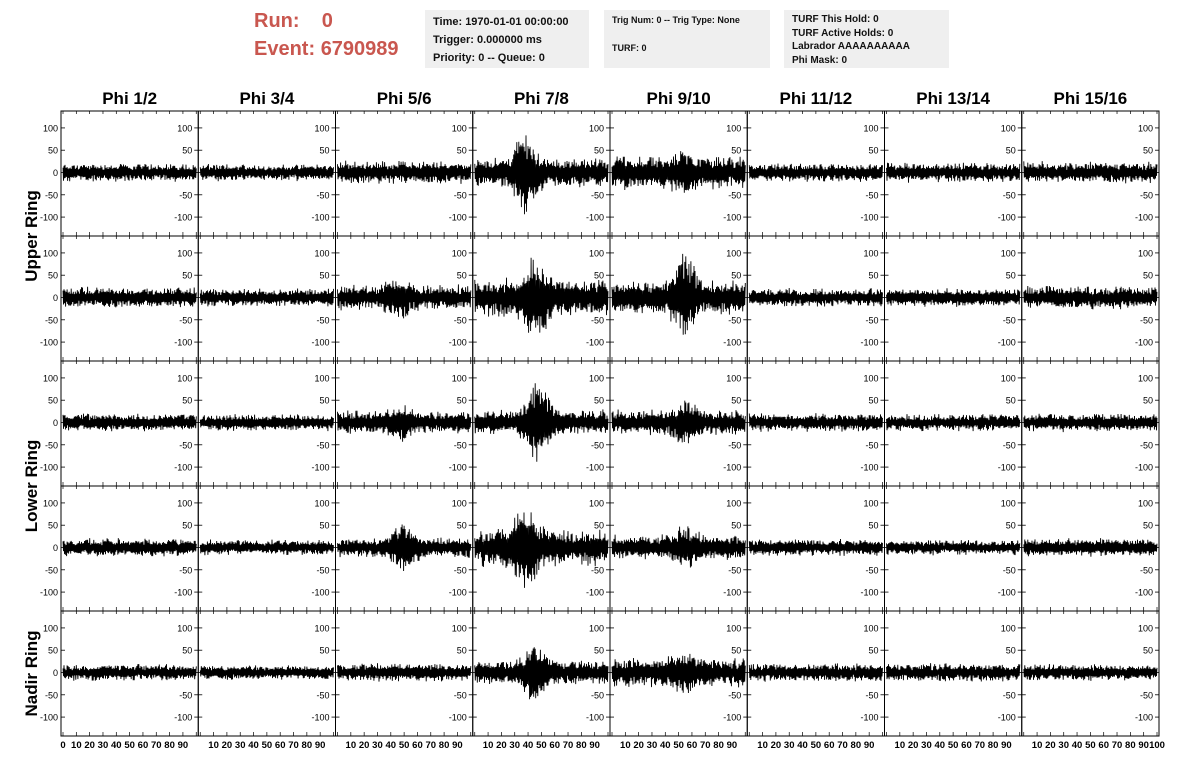 The width and height of the screenshot is (1196, 772). I want to click on turf-hold-line: TURF This Hold: 0, so click(835, 19).